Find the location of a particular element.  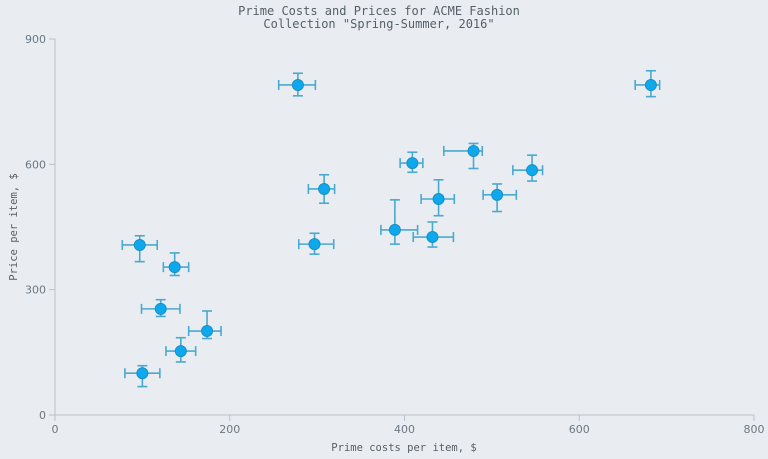

x-tick-label: 800 is located at coordinates (754, 429).